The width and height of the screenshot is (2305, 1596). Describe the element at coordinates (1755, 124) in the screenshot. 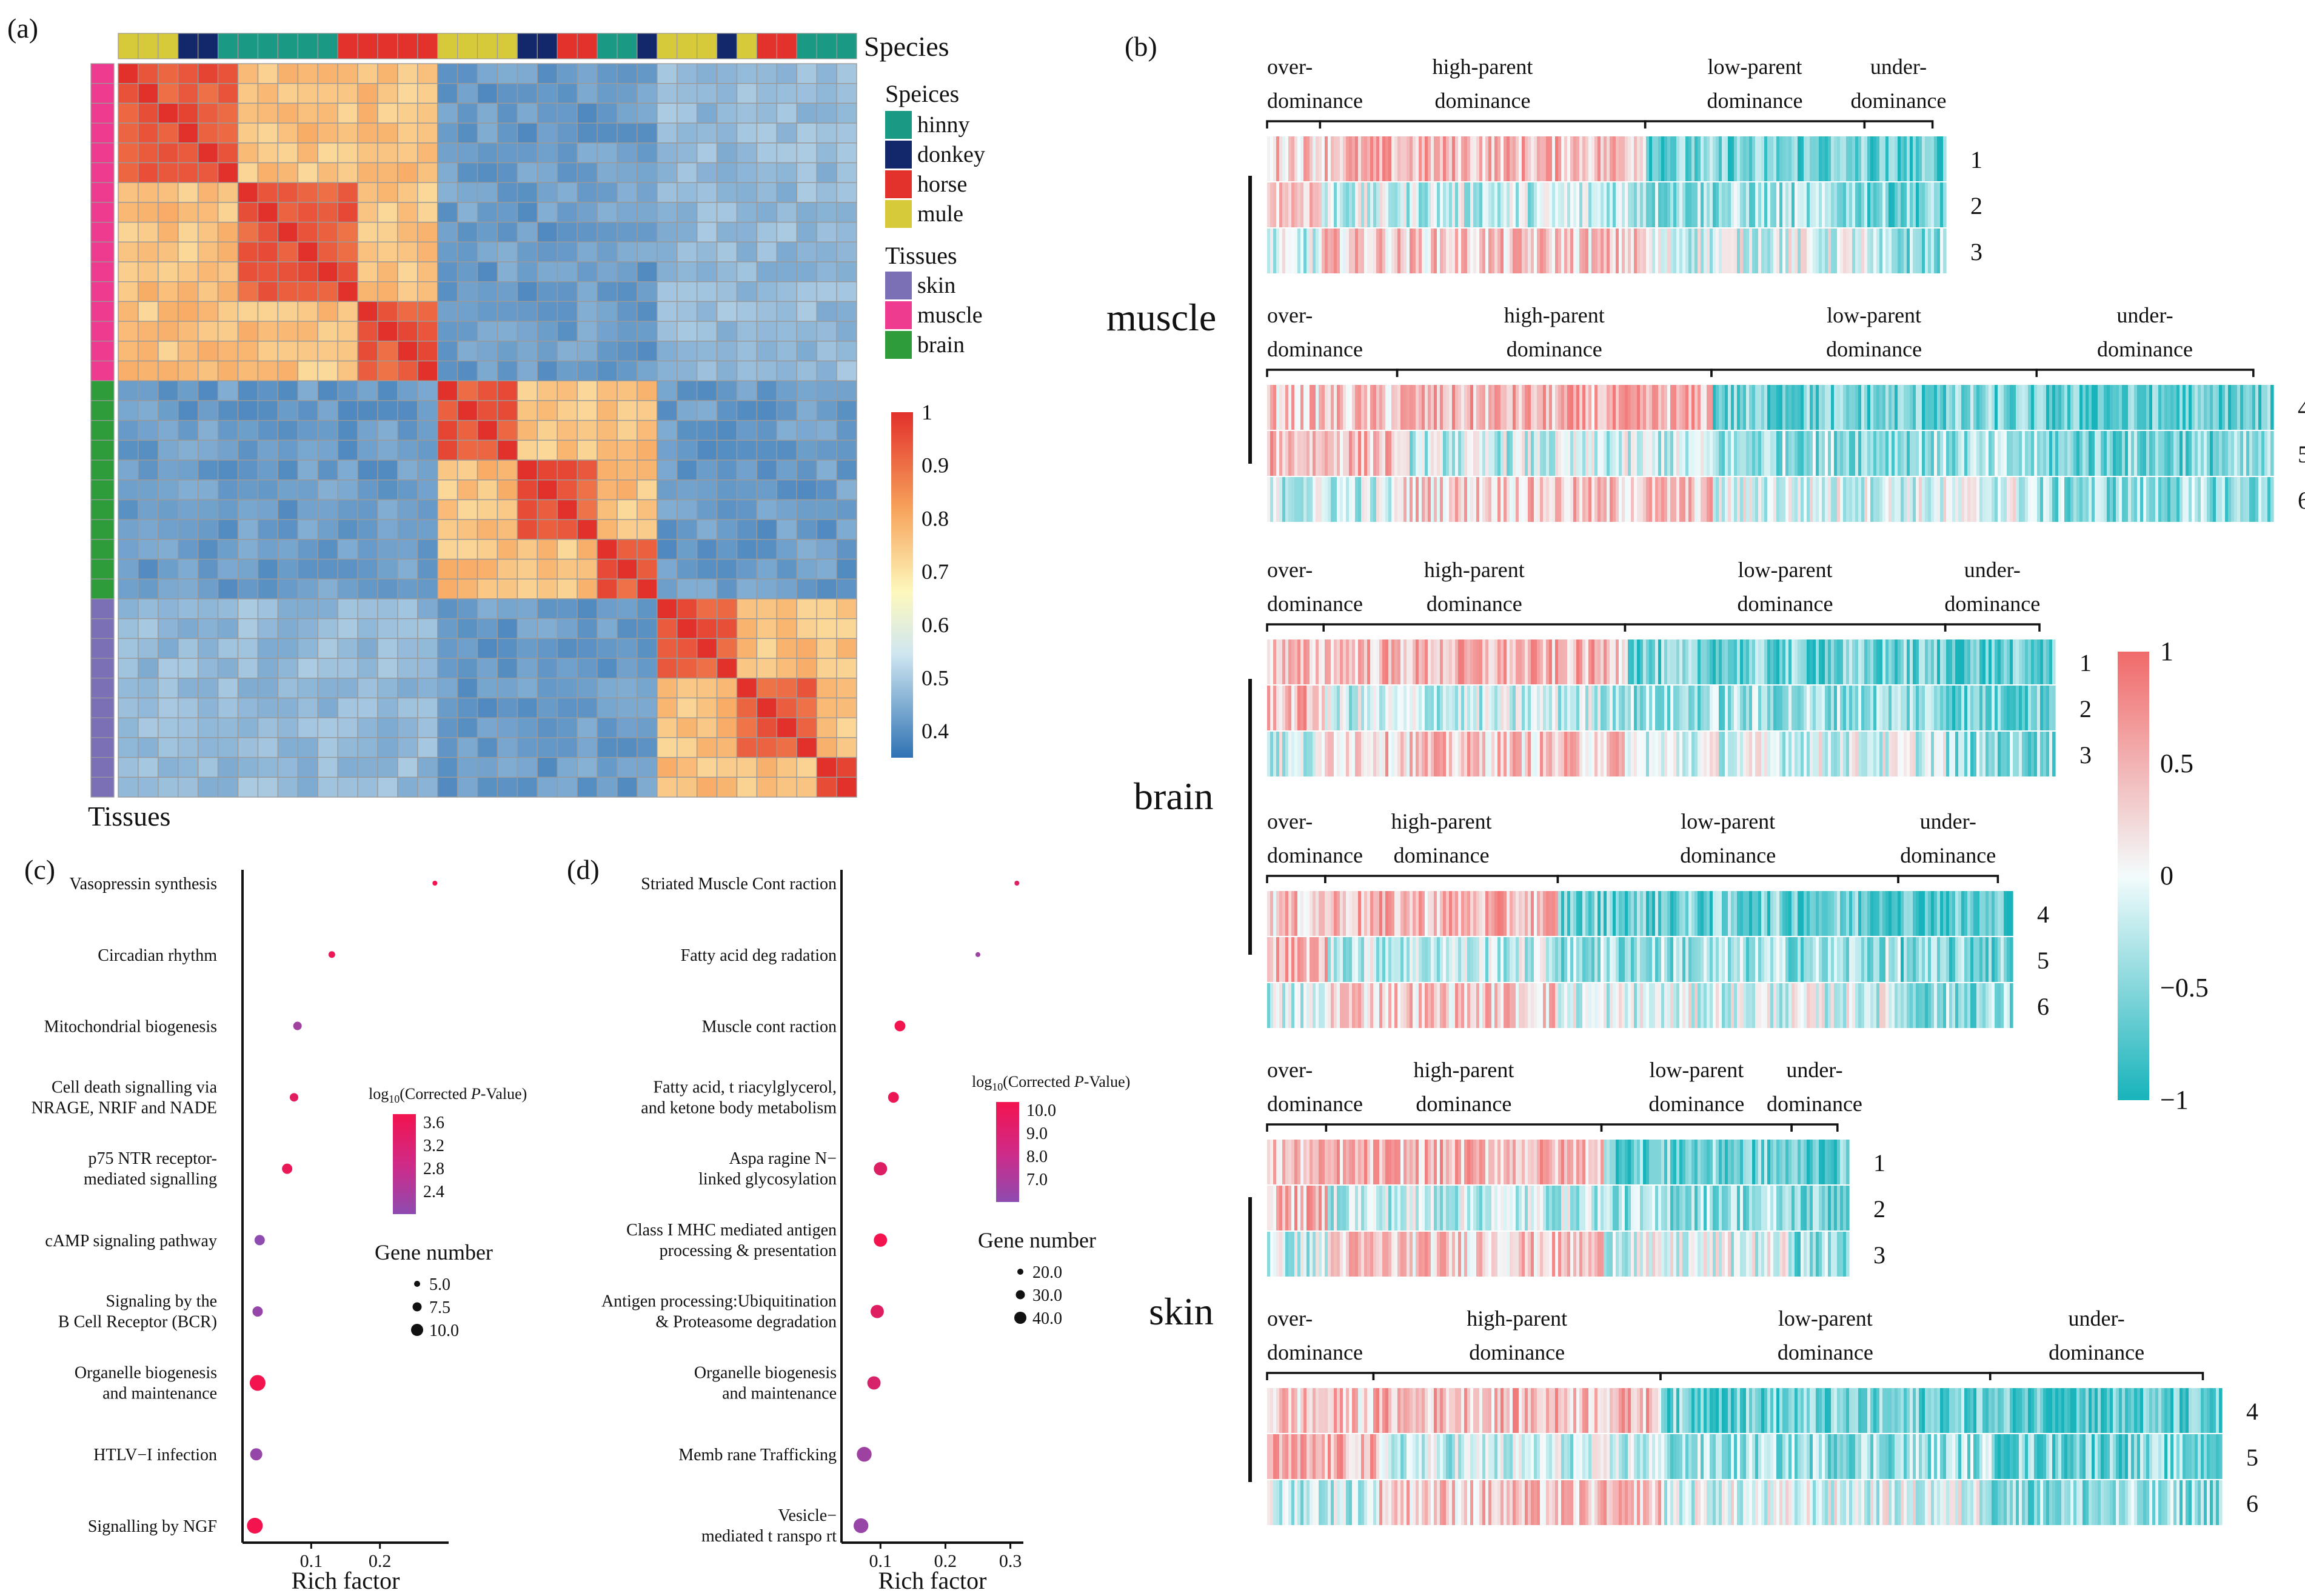

I see `section-bracket` at that location.